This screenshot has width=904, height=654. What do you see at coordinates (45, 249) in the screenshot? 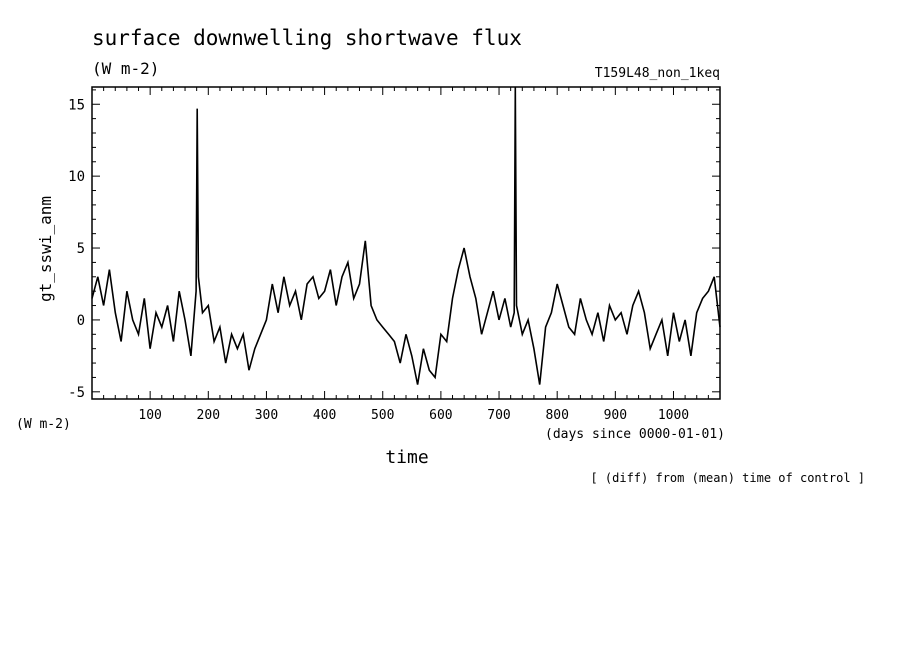
I see `y-axis-label: gt_sswi_anm` at bounding box center [45, 249].